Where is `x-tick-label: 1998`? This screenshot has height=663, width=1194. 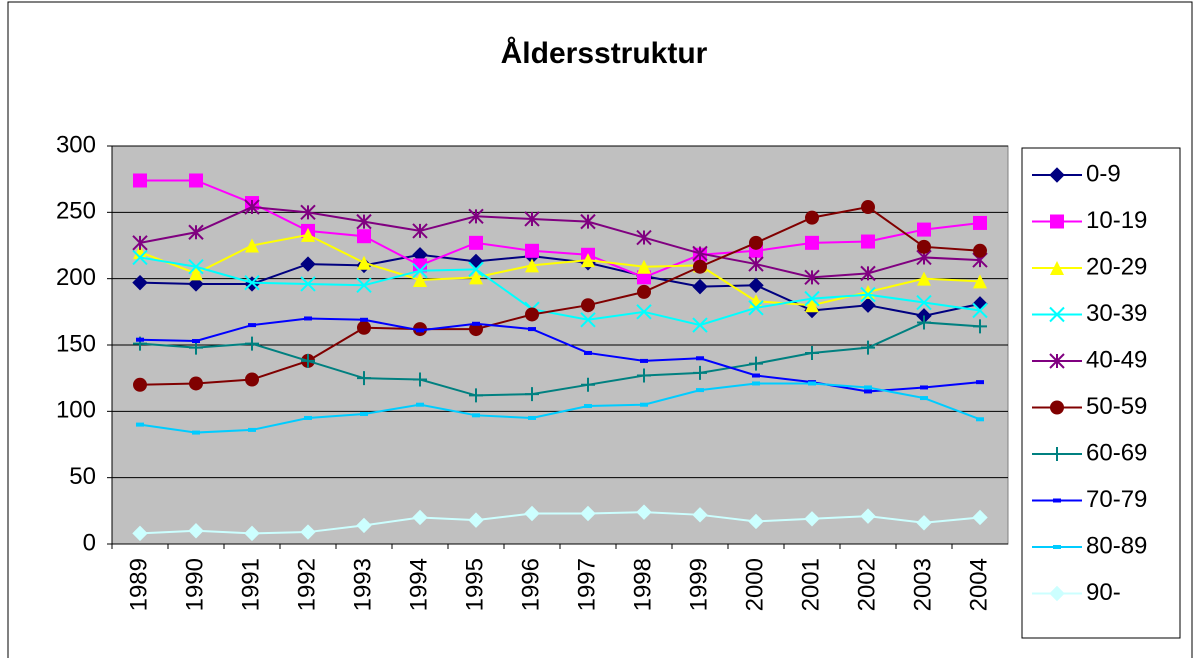
x-tick-label: 1998 is located at coordinates (642, 584).